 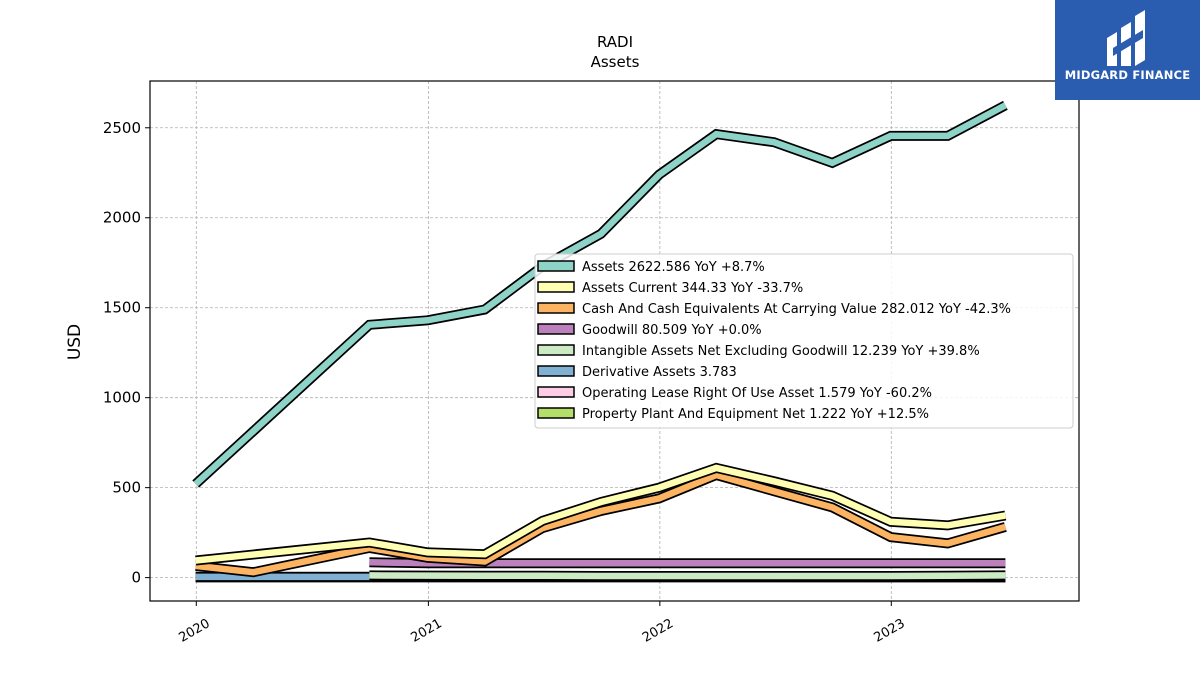 I want to click on series-cash-and-cash-equivalents-at-carrying-value, so click(x=601, y=523).